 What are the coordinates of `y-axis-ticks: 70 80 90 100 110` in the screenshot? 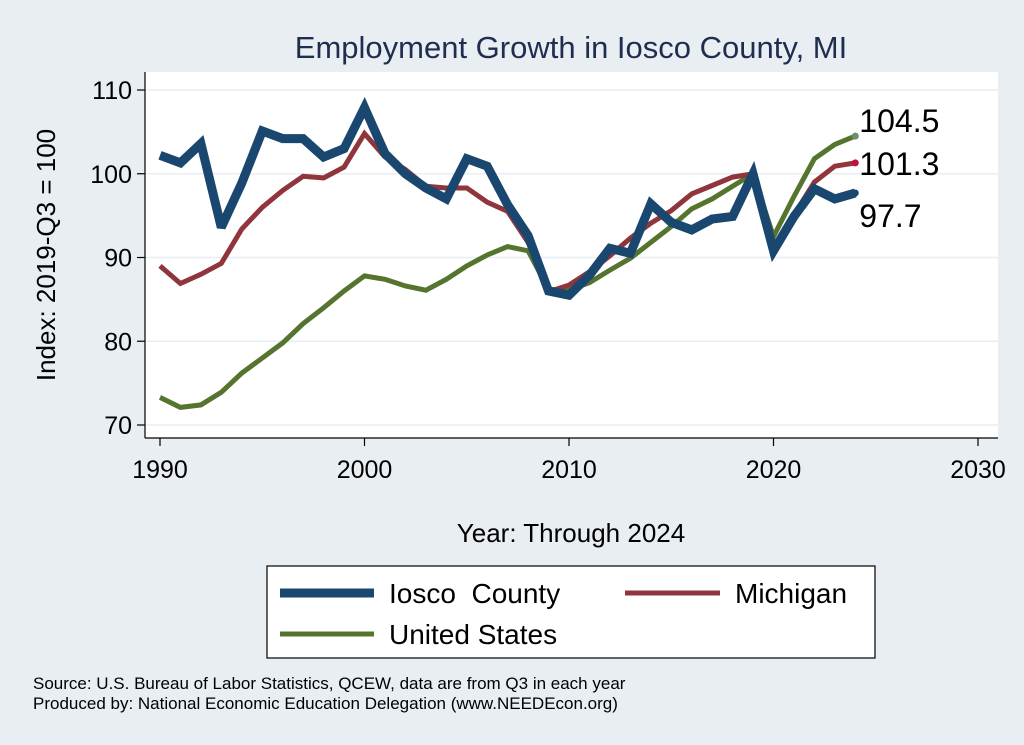 It's located at (117, 258).